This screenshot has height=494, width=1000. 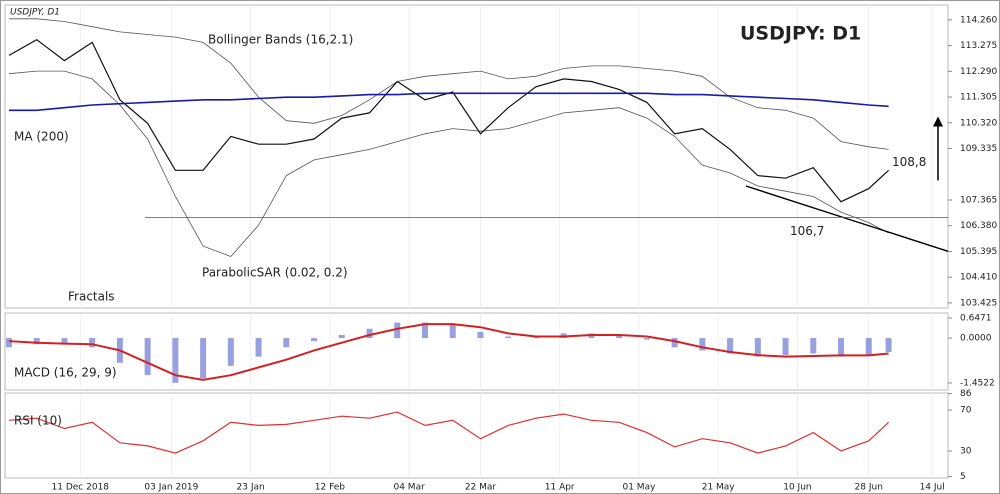 I want to click on annotation: Fractals, so click(x=91, y=297).